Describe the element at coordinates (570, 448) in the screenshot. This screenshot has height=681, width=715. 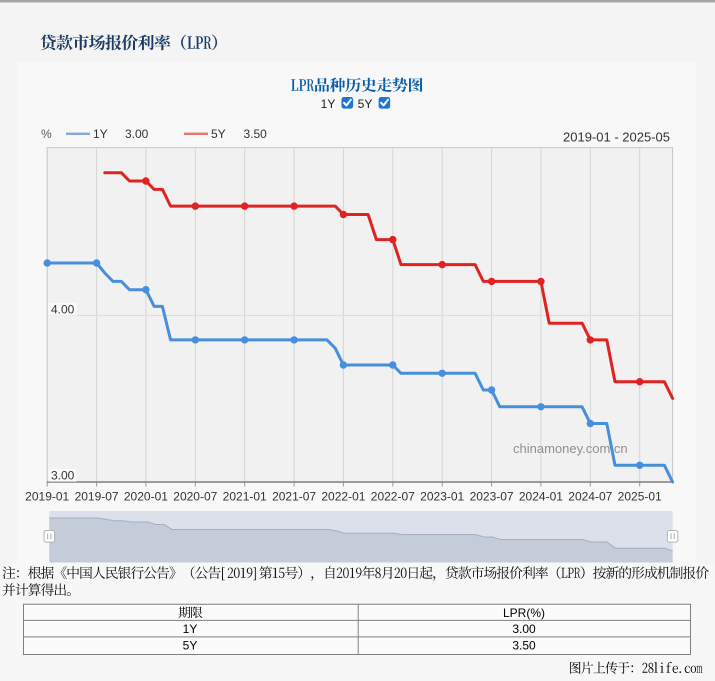
I see `svg-text: chinamoney.com.cn` at that location.